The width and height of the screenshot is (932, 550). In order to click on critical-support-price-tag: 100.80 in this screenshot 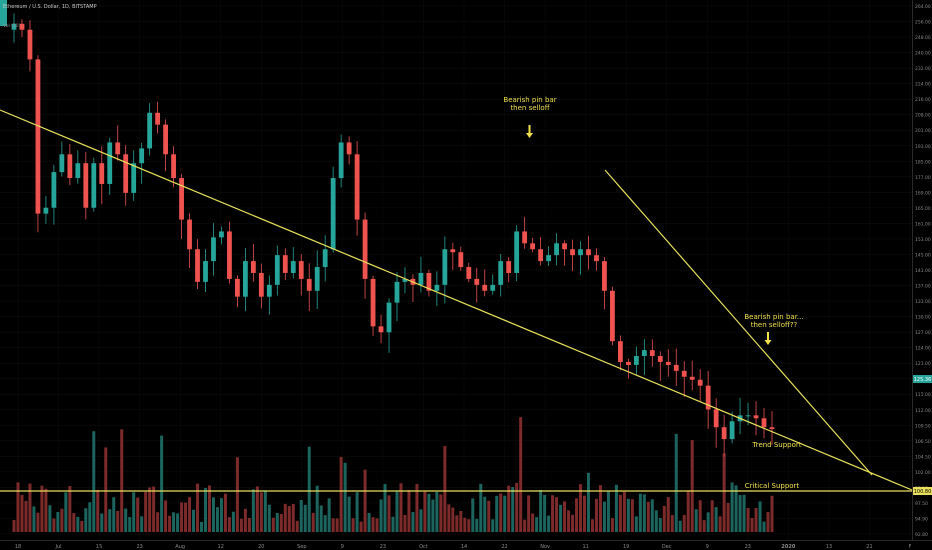, I will do `click(922, 491)`.